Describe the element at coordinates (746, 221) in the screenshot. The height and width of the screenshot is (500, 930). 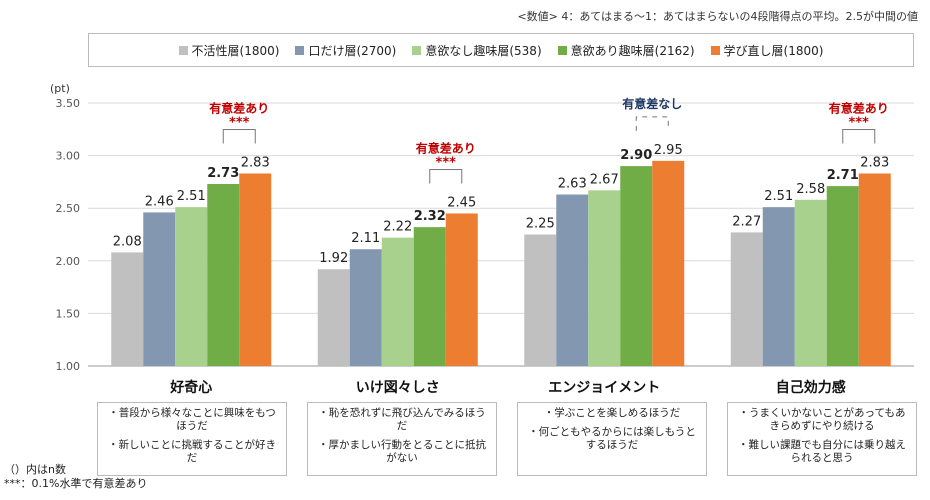
I see `data-label: 2.27` at that location.